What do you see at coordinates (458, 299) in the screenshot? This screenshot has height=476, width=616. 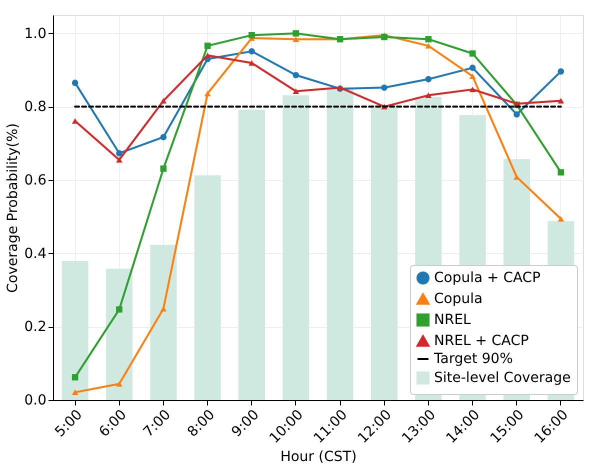 I see `legend-label: Copula` at bounding box center [458, 299].